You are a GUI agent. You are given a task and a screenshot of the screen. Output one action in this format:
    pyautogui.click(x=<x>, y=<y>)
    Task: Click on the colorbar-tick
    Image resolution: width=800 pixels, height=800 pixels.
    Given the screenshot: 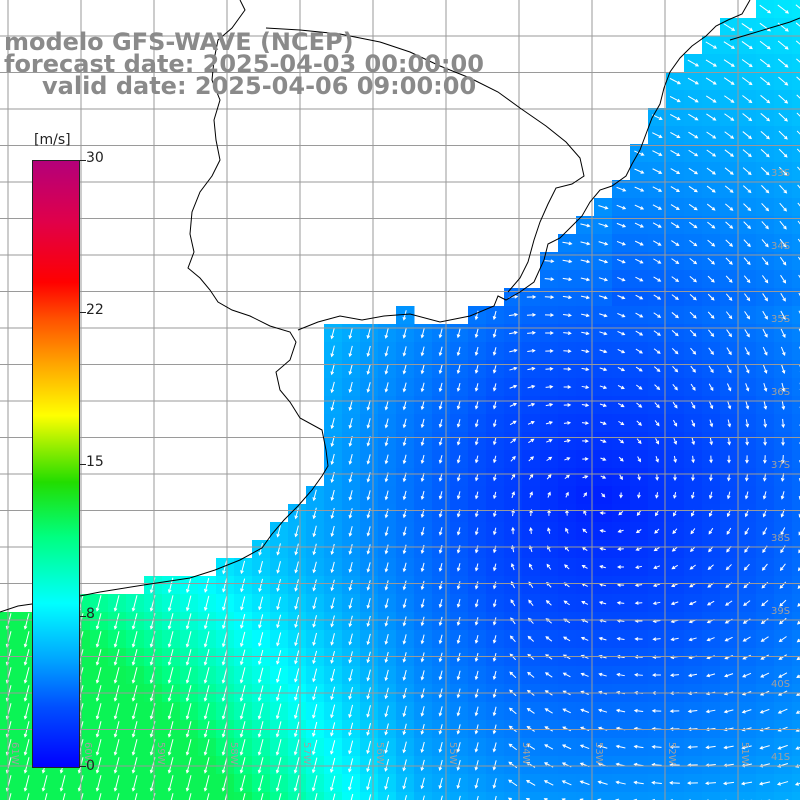 What is the action you would take?
    pyautogui.click(x=83, y=160)
    